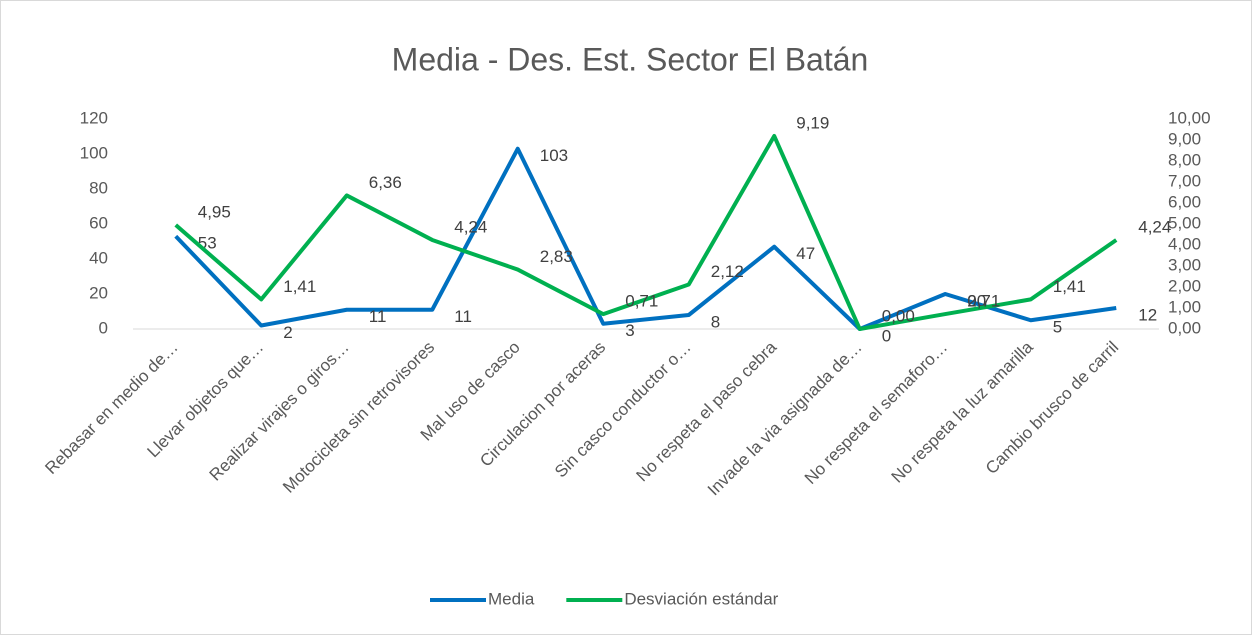  Describe the element at coordinates (1189, 117) in the screenshot. I see `y2-tick-label: 10,00` at that location.